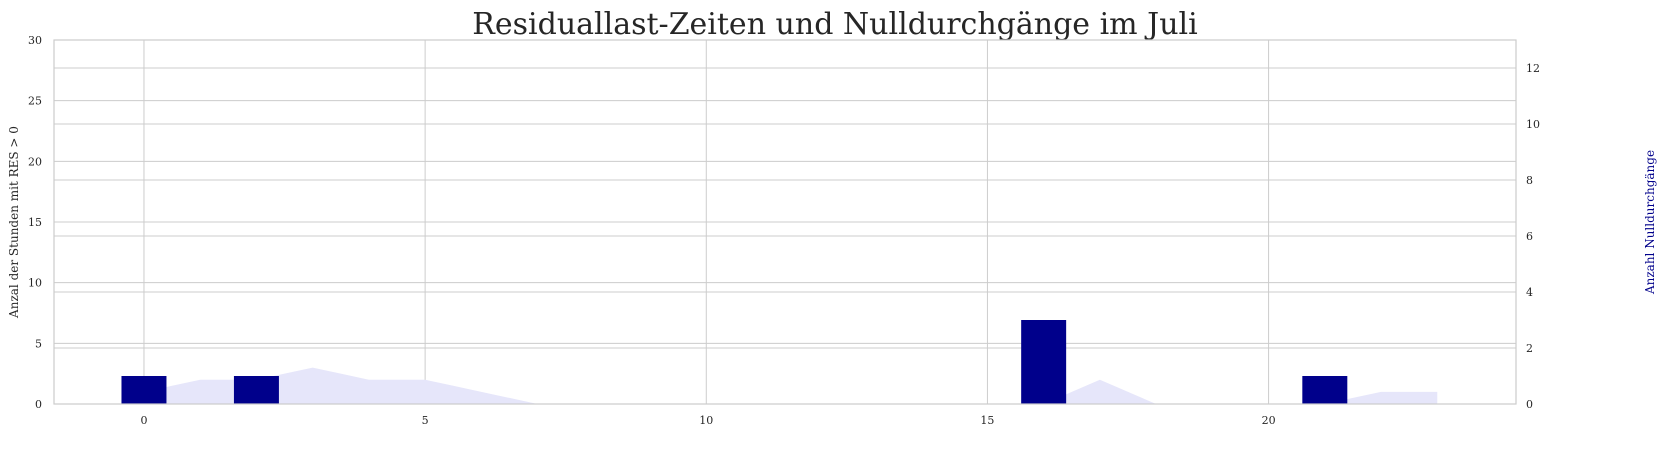 Image resolution: width=1661 pixels, height=462 pixels. What do you see at coordinates (38, 404) in the screenshot?
I see `y-tick-label: 0` at bounding box center [38, 404].